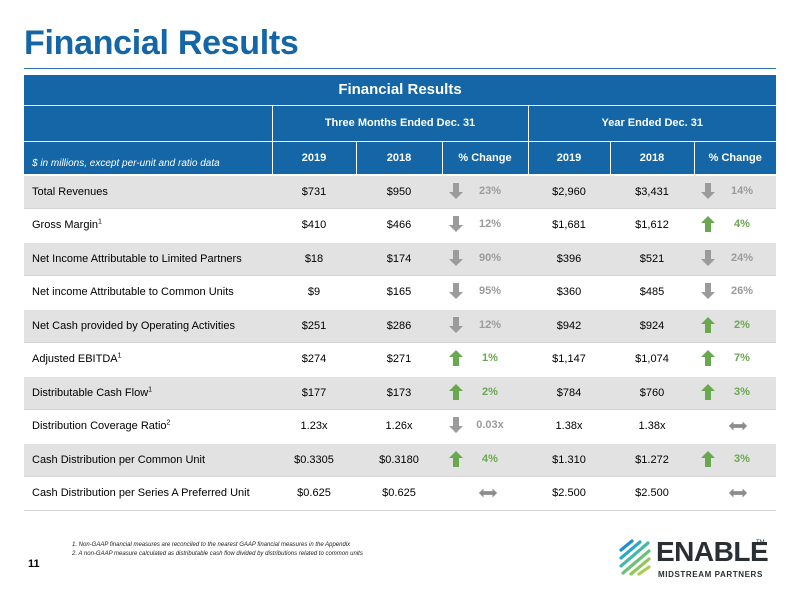  I want to click on enable-logo: ENABLE TM MIDSTREAM PARTNERS, so click(698, 561).